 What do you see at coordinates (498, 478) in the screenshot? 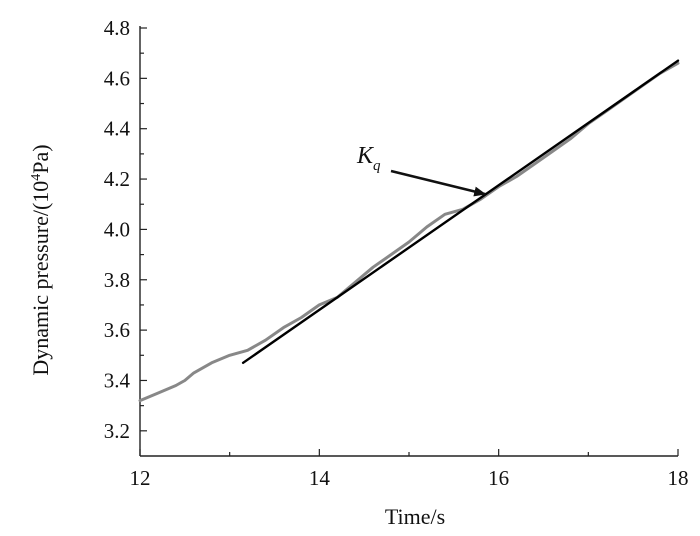
I see `x-tick-label: 16` at bounding box center [498, 478].